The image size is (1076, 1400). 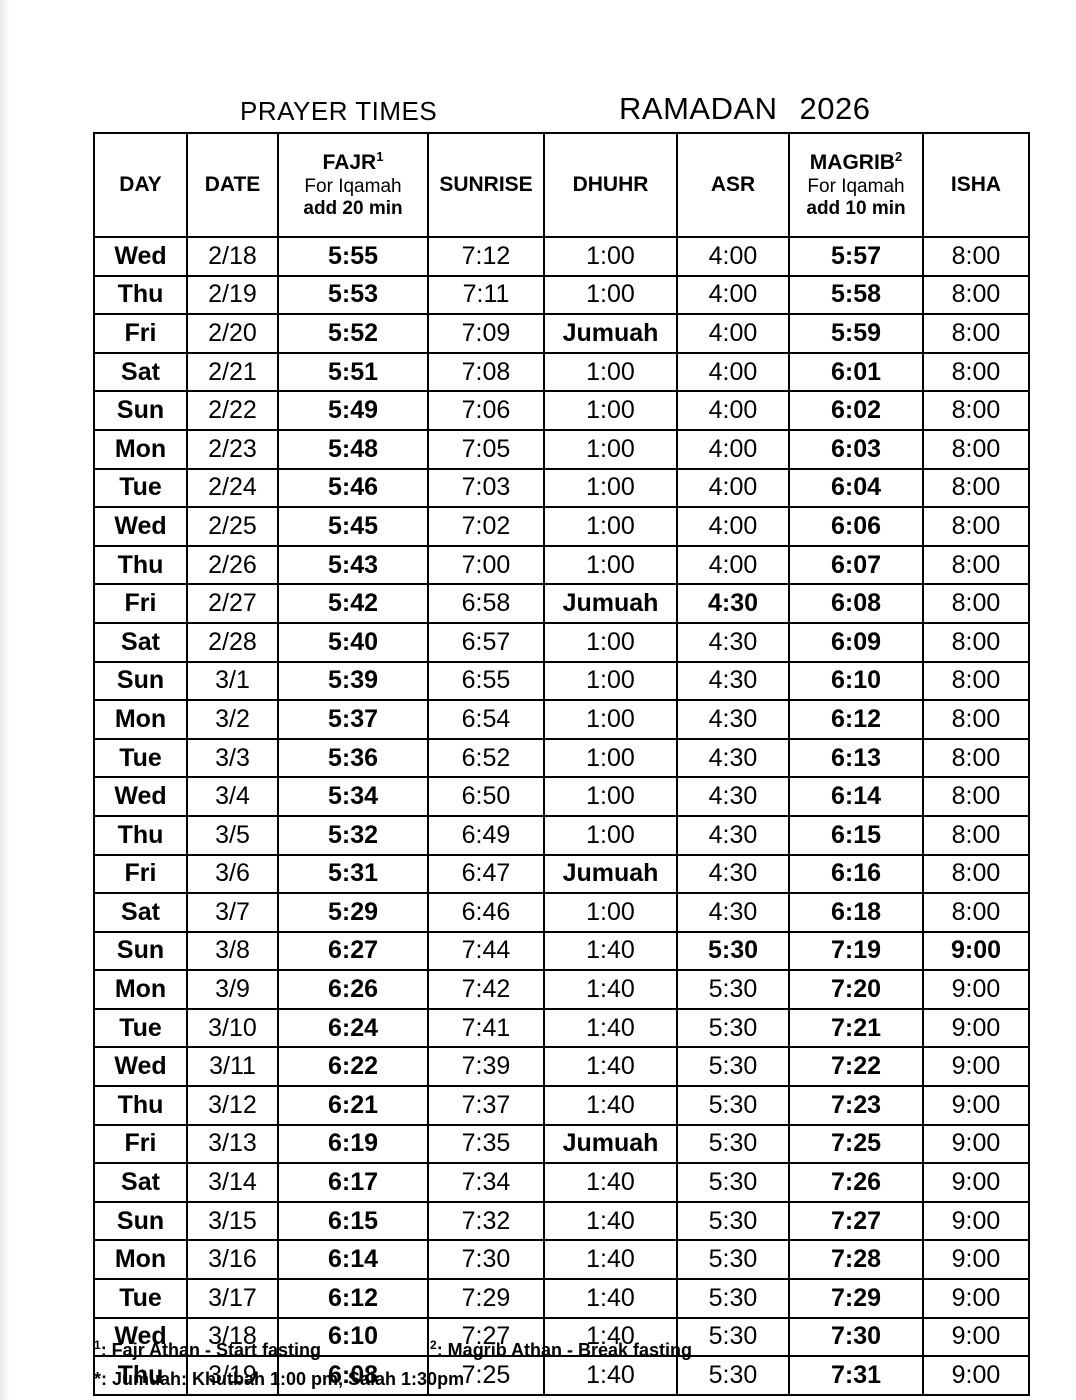 What do you see at coordinates (856, 1182) in the screenshot?
I see `cell-magrib: 7:26` at bounding box center [856, 1182].